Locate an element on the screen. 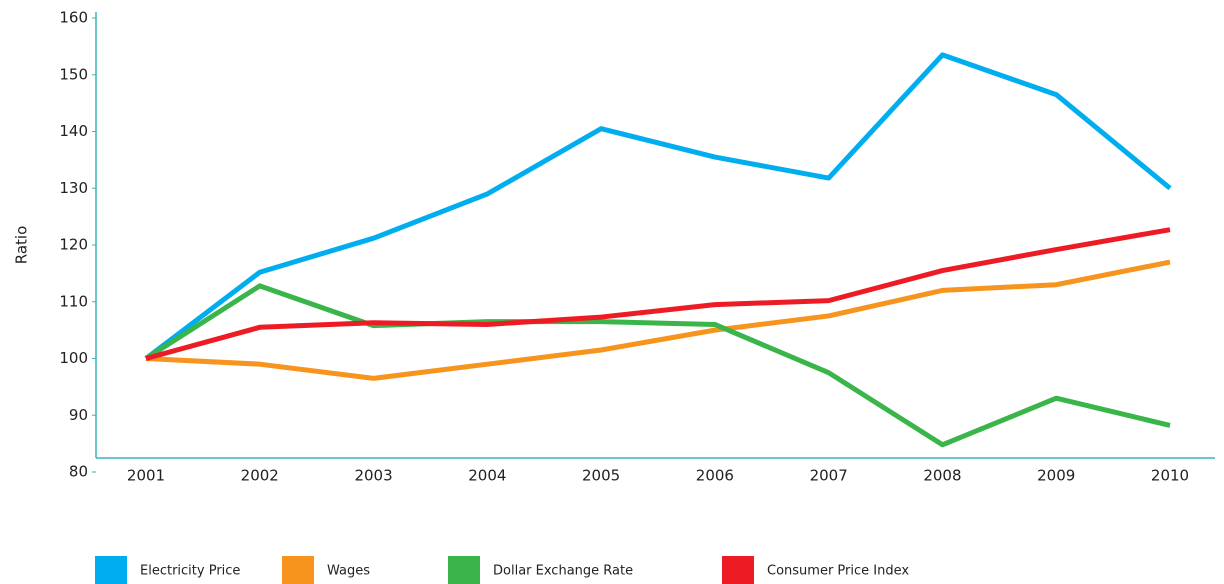 The width and height of the screenshot is (1224, 584). x-tick-label: 2003 is located at coordinates (373, 476).